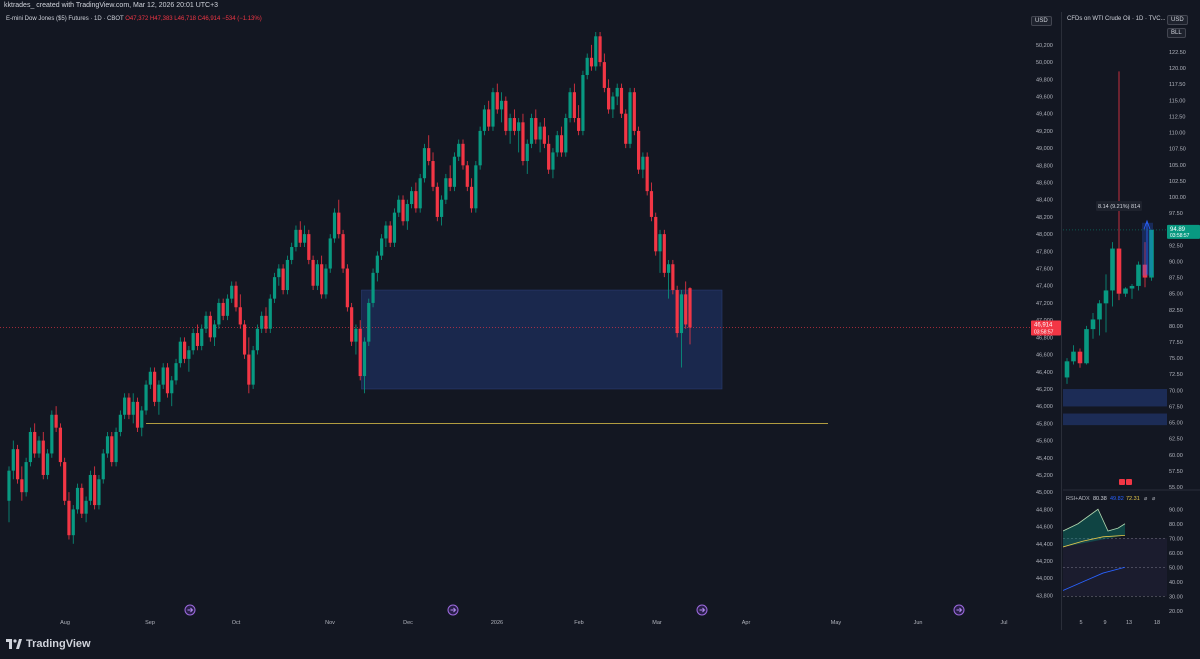 This screenshot has height=659, width=1200. What do you see at coordinates (1176, 295) in the screenshot?
I see `side-y-tick-label: 85.00` at bounding box center [1176, 295].